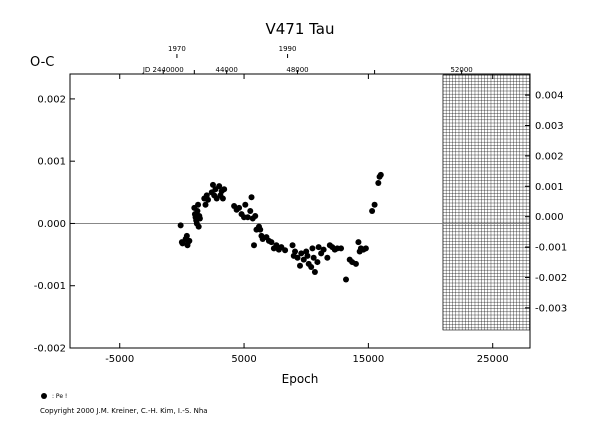  I want to click on x-axis-label: Epoch, so click(300, 379).